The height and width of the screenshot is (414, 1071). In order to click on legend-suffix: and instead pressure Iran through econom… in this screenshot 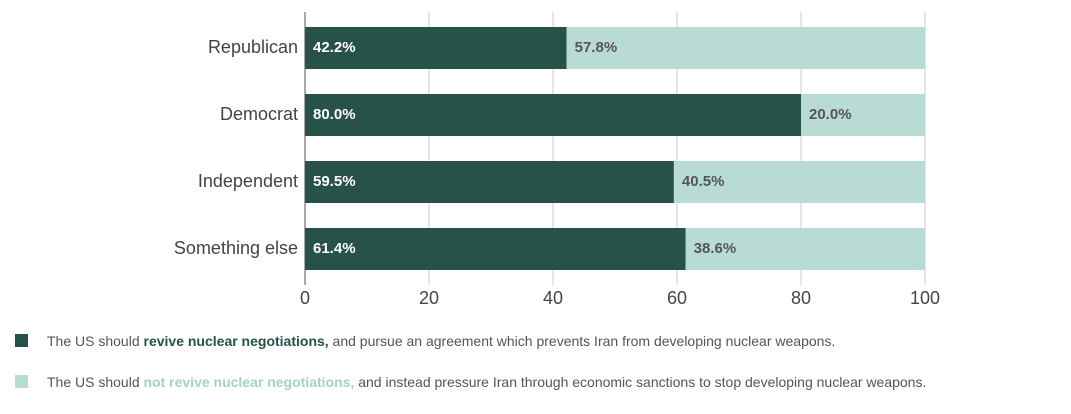, I will do `click(640, 382)`.